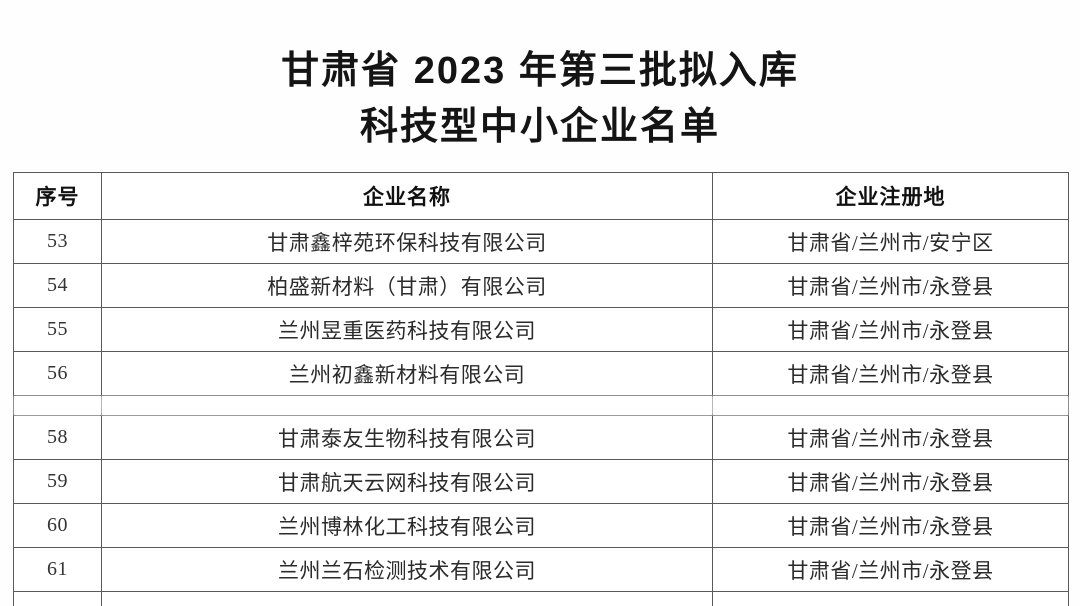 The width and height of the screenshot is (1080, 606). I want to click on cell-sequence: 61, so click(57, 569).